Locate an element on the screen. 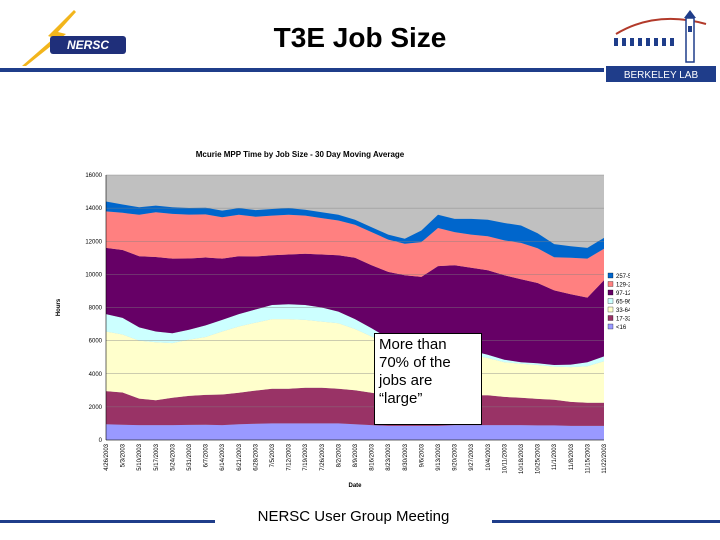  berkeley-lab-text: BERKELEY LAB is located at coordinates (661, 75).